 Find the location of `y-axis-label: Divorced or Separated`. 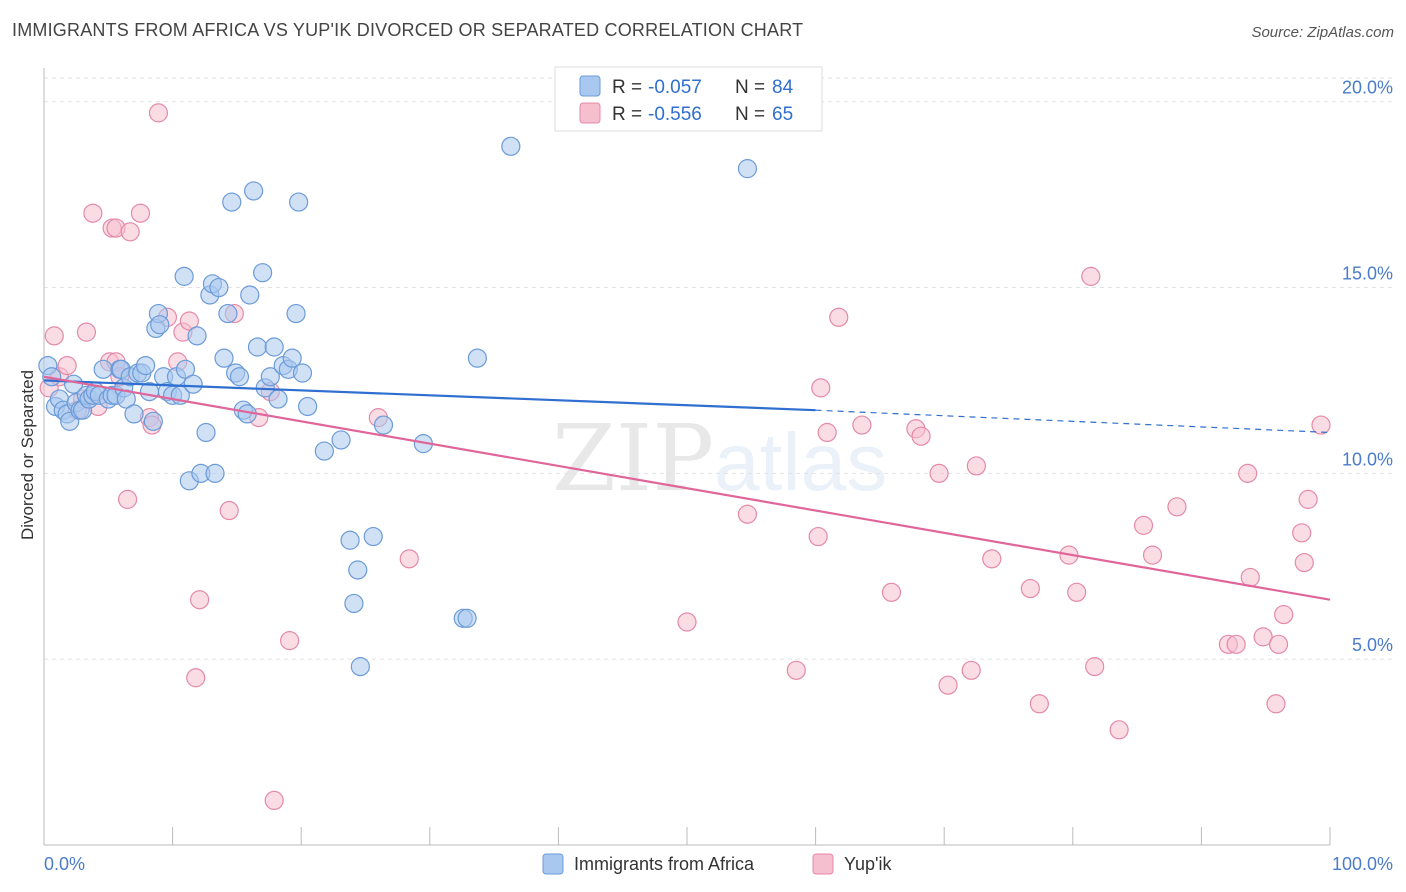

y-axis-label: Divorced or Separated is located at coordinates (27, 455).